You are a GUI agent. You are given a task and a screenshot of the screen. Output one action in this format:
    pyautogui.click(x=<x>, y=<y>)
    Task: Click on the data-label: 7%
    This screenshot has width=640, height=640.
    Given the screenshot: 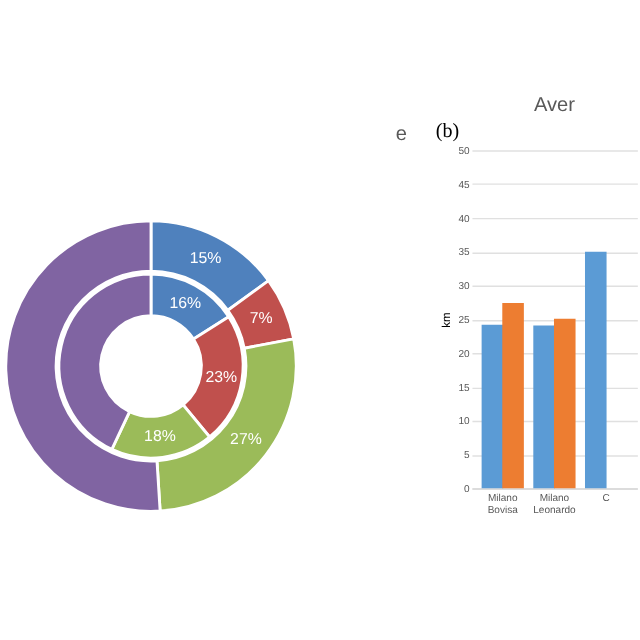 What is the action you would take?
    pyautogui.click(x=261, y=317)
    